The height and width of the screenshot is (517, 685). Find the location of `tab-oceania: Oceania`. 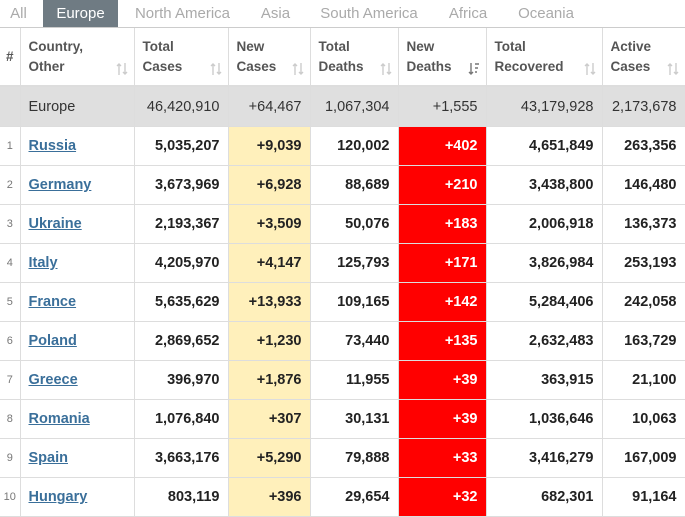

tab-oceania: Oceania is located at coordinates (546, 13).